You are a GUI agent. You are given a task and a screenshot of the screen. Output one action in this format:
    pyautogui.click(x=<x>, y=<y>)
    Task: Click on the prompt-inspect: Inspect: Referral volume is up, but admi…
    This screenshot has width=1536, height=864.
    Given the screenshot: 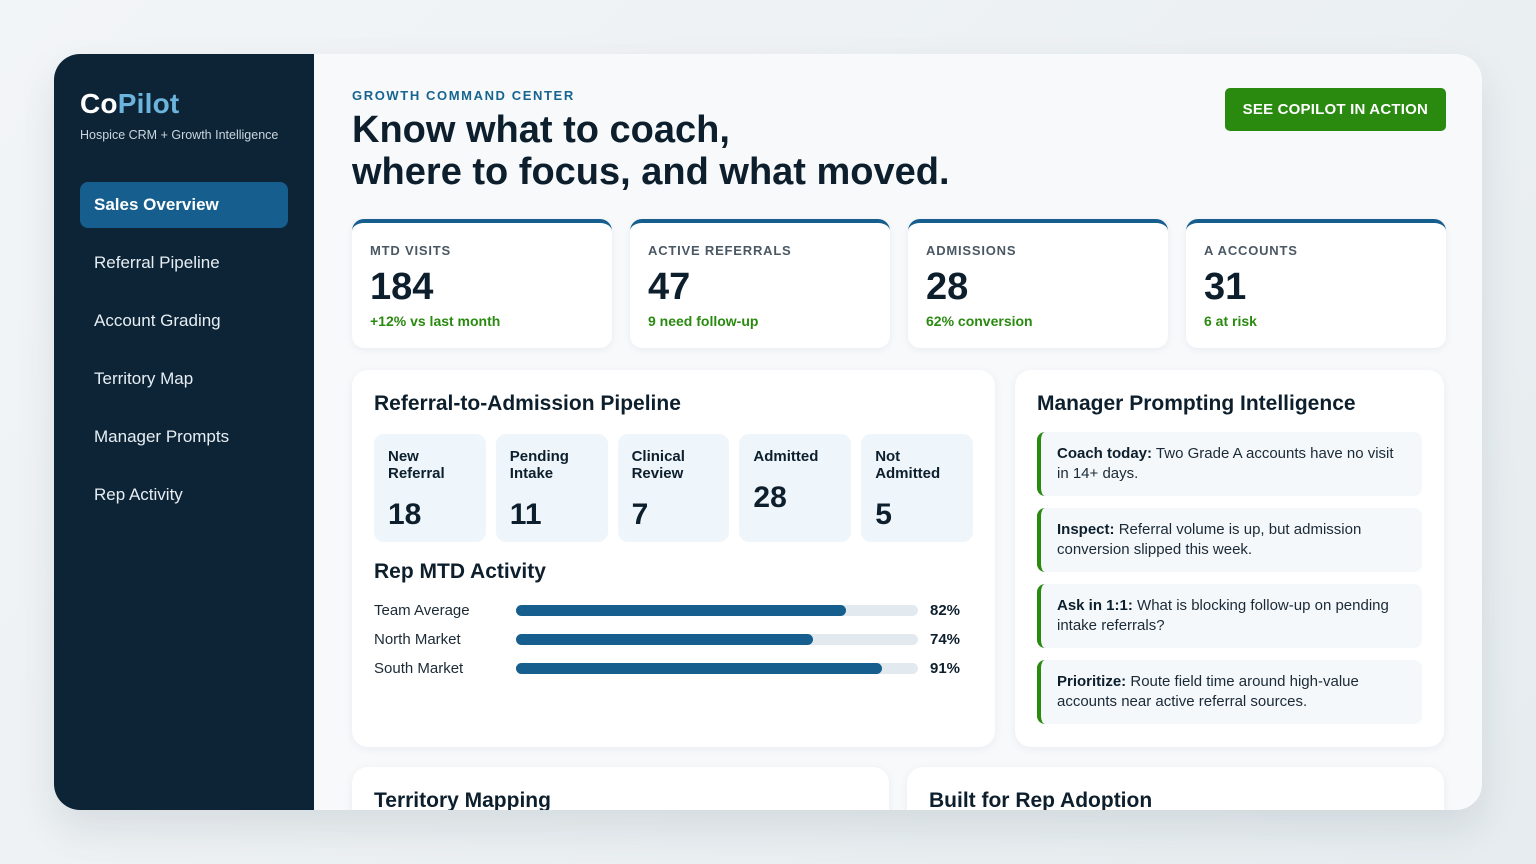 What is the action you would take?
    pyautogui.click(x=1229, y=540)
    